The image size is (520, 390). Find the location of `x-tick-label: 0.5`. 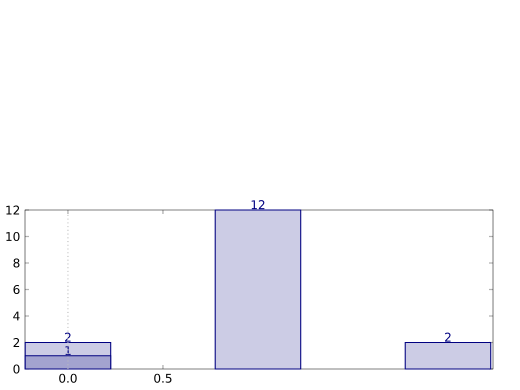

x-tick-label: 0.5 is located at coordinates (163, 378).